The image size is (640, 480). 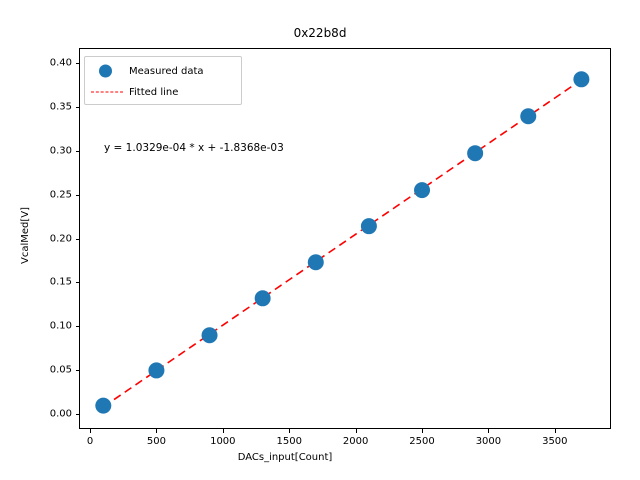 What do you see at coordinates (25, 235) in the screenshot?
I see `y-axis-label: VcalMed[V]` at bounding box center [25, 235].